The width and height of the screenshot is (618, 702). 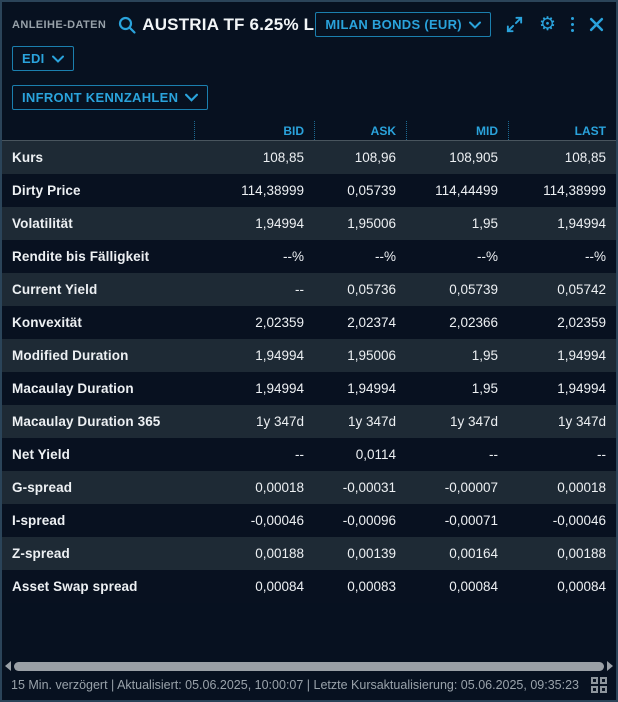 I want to click on cell-mid: 0,00084, so click(x=473, y=586).